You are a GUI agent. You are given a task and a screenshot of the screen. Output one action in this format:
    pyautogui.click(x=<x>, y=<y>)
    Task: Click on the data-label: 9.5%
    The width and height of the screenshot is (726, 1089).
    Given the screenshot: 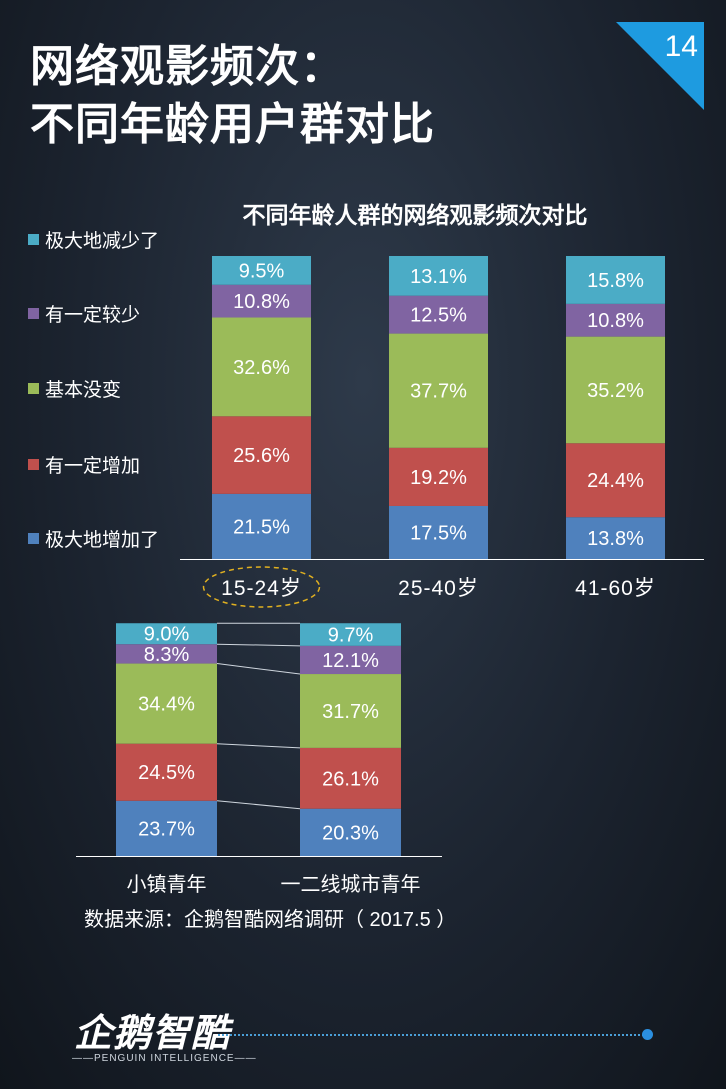 What is the action you would take?
    pyautogui.click(x=262, y=271)
    